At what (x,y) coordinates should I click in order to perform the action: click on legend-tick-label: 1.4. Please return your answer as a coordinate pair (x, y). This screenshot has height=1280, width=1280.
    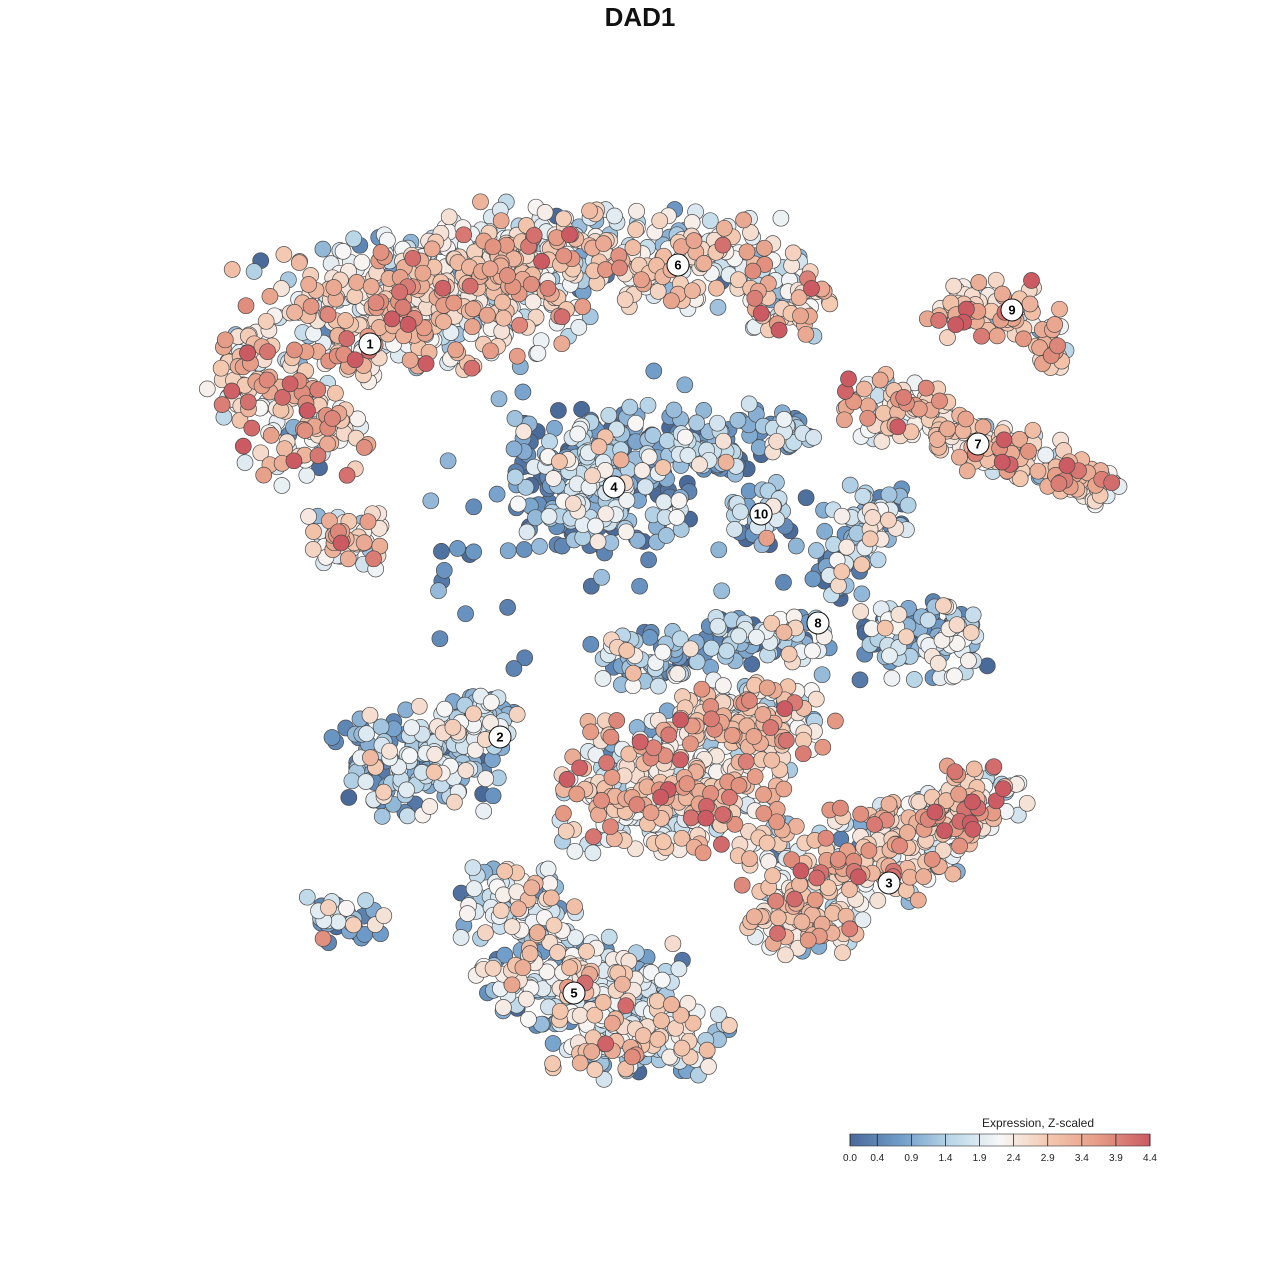
    Looking at the image, I should click on (946, 1158).